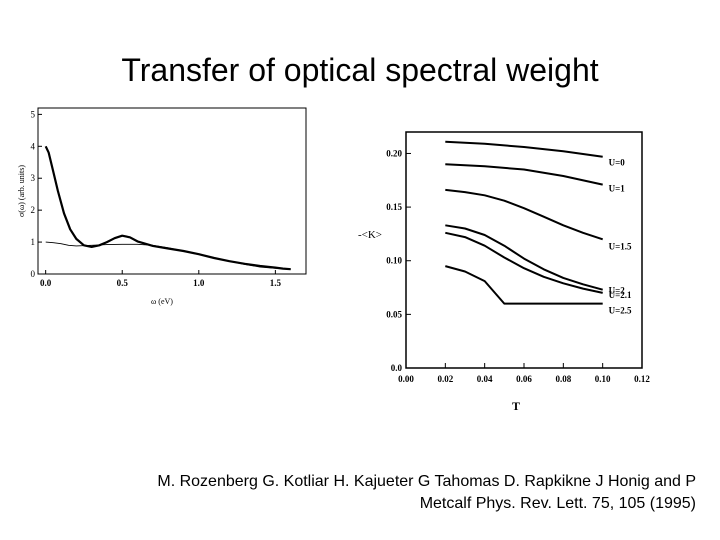  Describe the element at coordinates (563, 379) in the screenshot. I see `x-tick-label: 0.08` at that location.